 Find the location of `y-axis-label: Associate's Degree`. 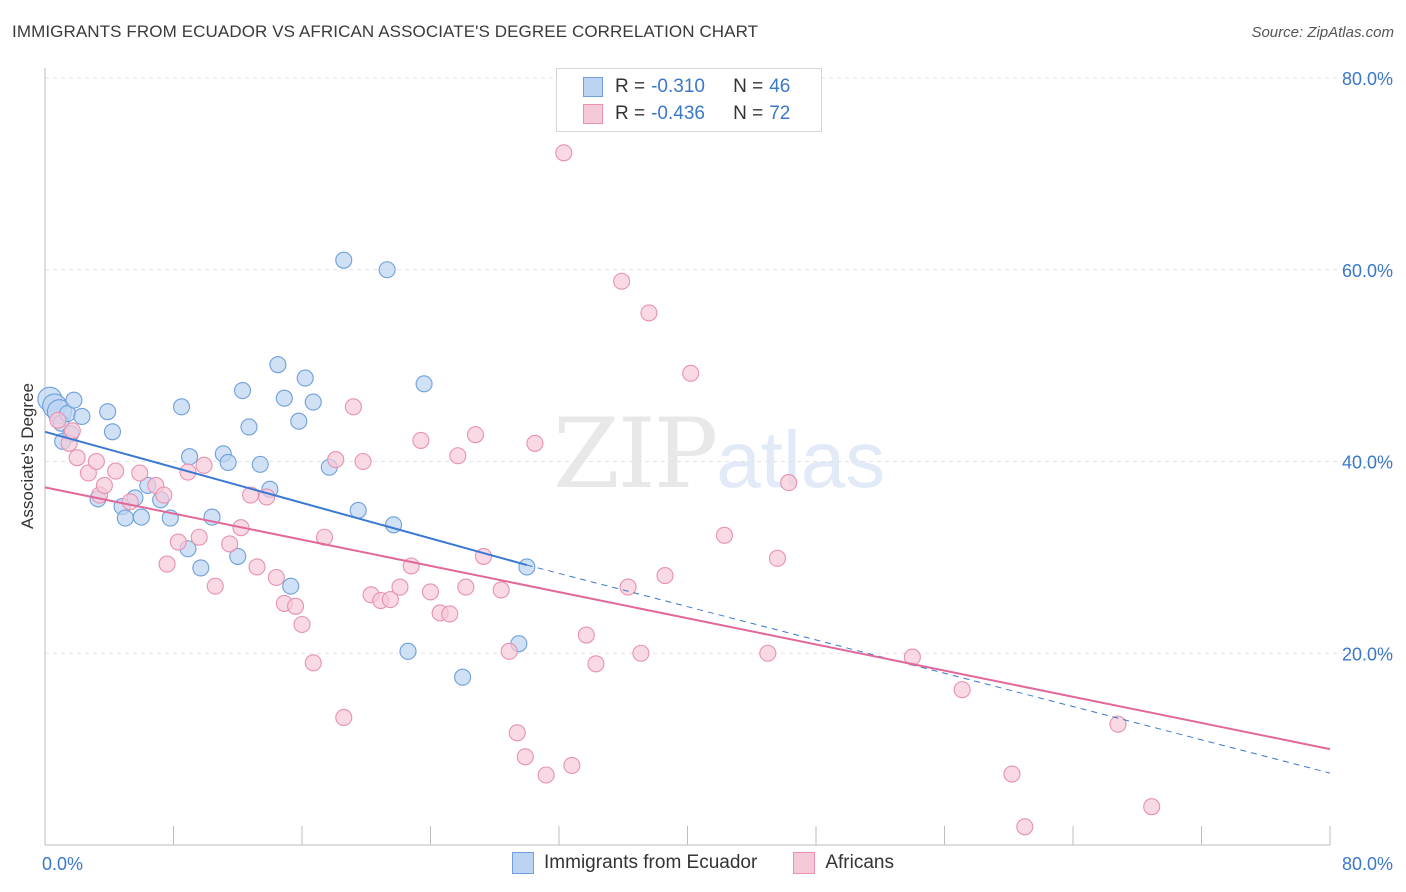

y-axis-label: Associate's Degree is located at coordinates (27, 456).